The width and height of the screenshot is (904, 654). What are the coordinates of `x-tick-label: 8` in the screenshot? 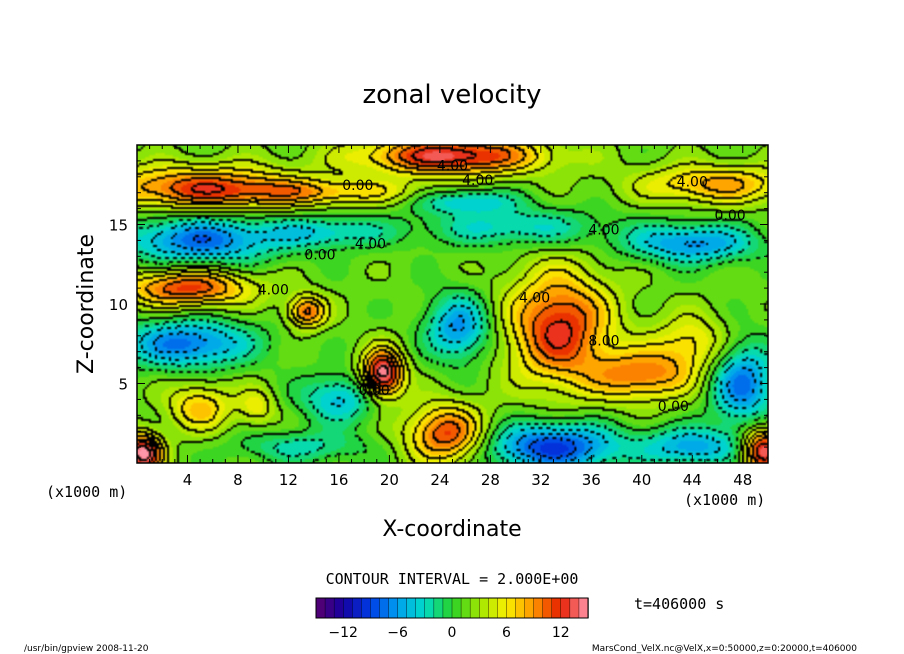 It's located at (238, 480).